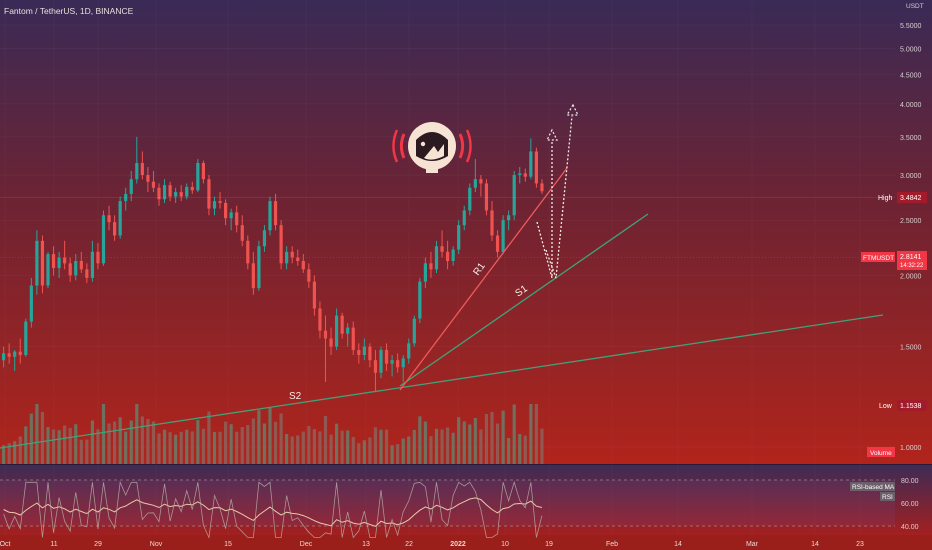 Image resolution: width=932 pixels, height=550 pixels. I want to click on rsi-indicator, so click(447, 509).